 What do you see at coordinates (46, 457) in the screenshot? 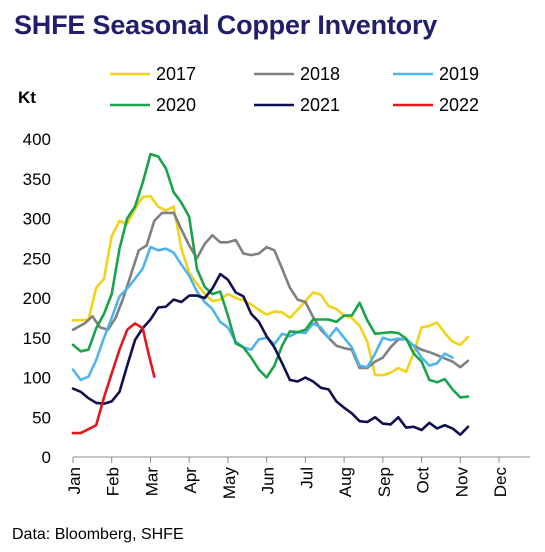
I see `y-tick-label: 0` at bounding box center [46, 457].